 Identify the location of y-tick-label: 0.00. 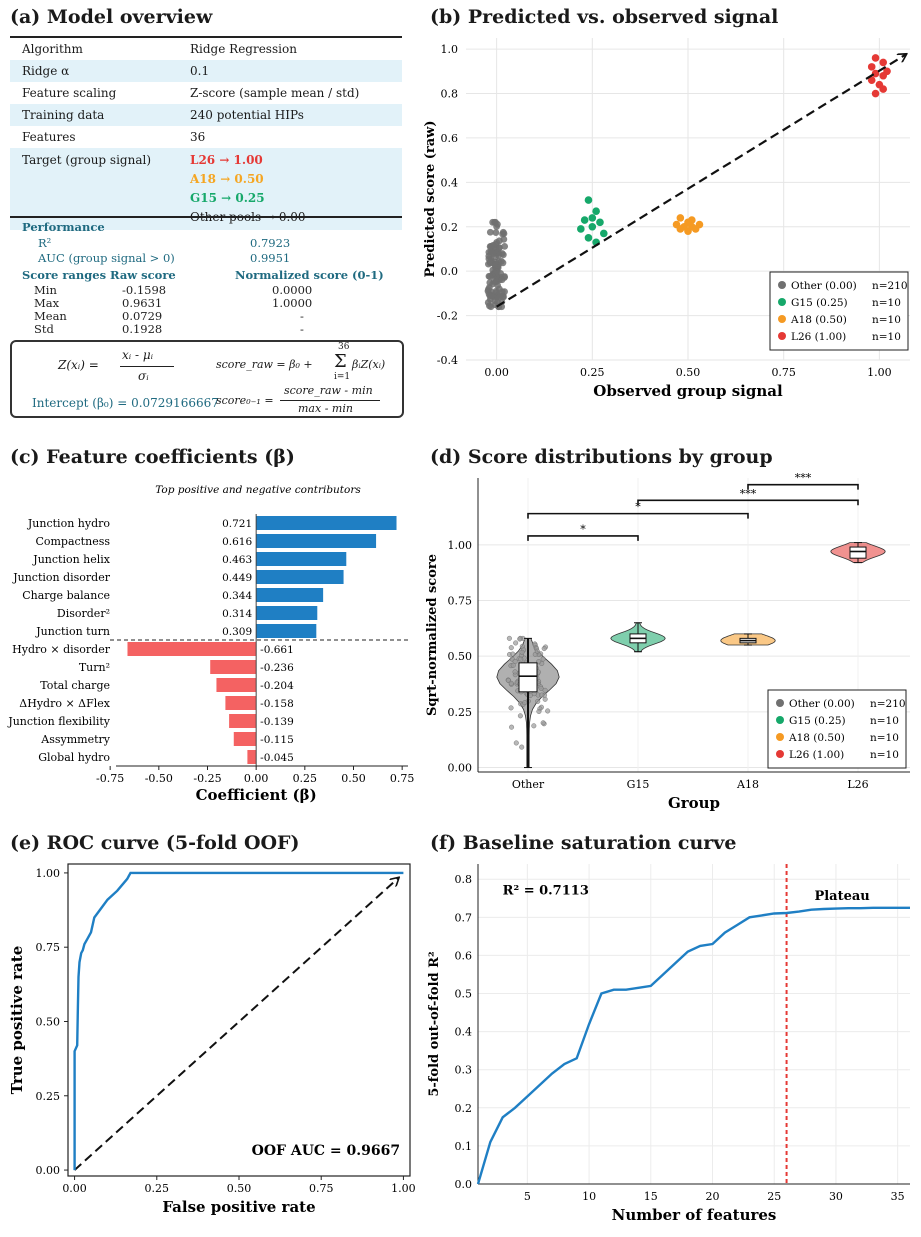
(48, 1170).